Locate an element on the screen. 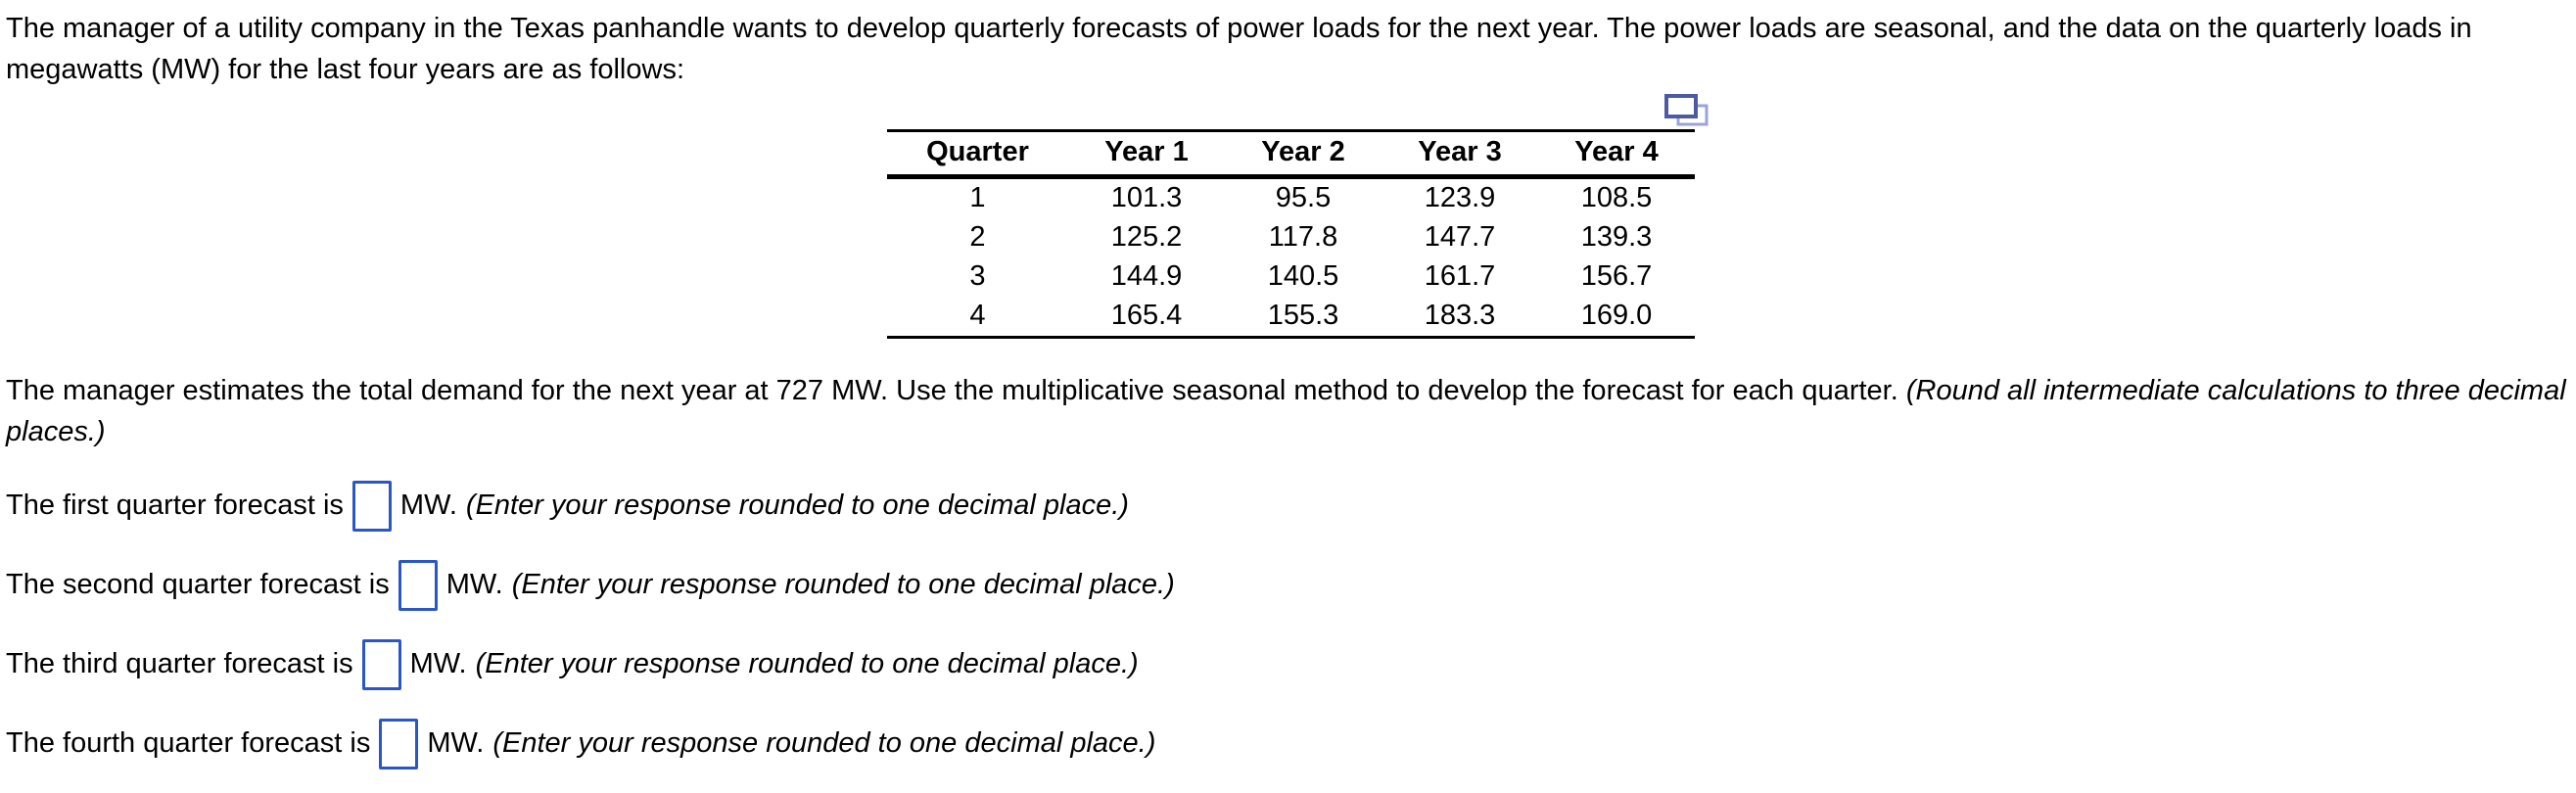 This screenshot has height=793, width=2576. table-row: 4 165.4 155.3 183.3 169.0 is located at coordinates (1291, 317).